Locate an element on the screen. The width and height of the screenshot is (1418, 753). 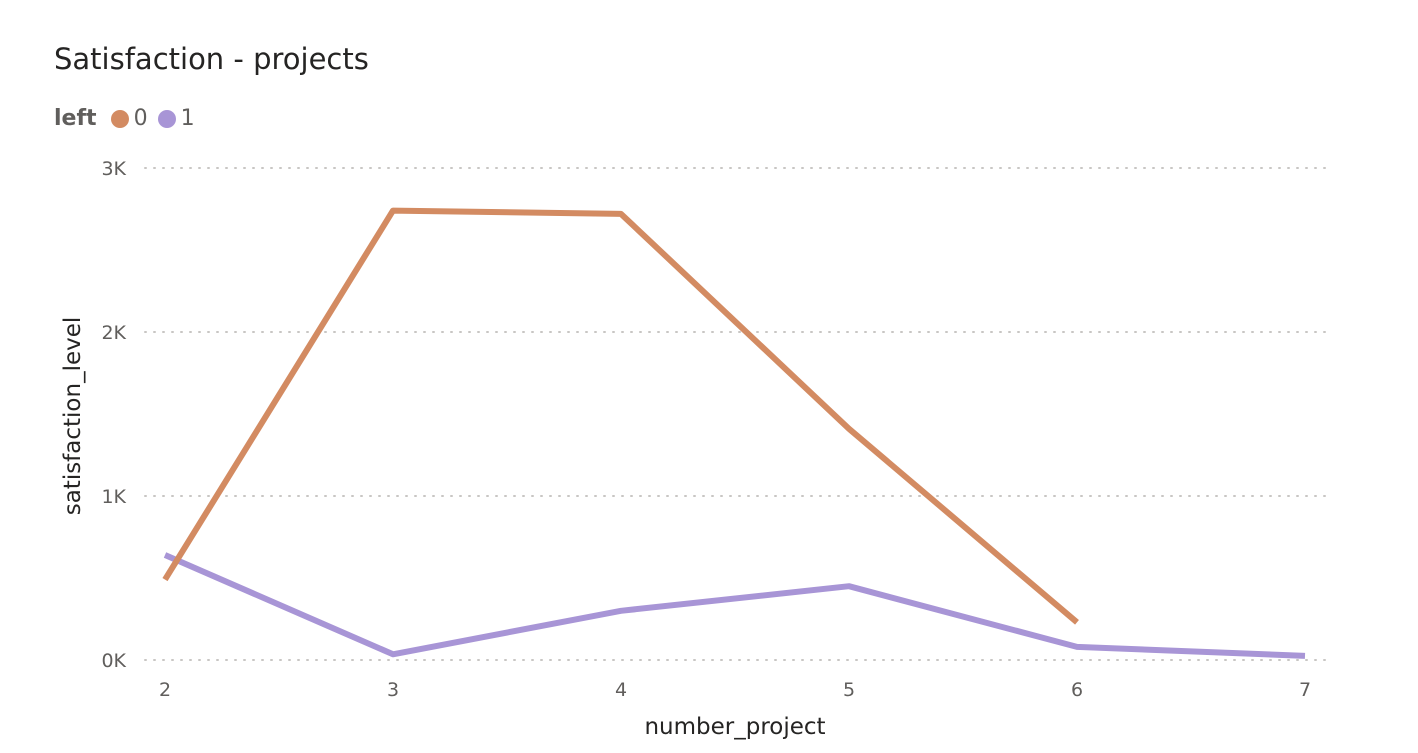
x-axis-ticks: 2 3 4 5 6 7 is located at coordinates (735, 690).